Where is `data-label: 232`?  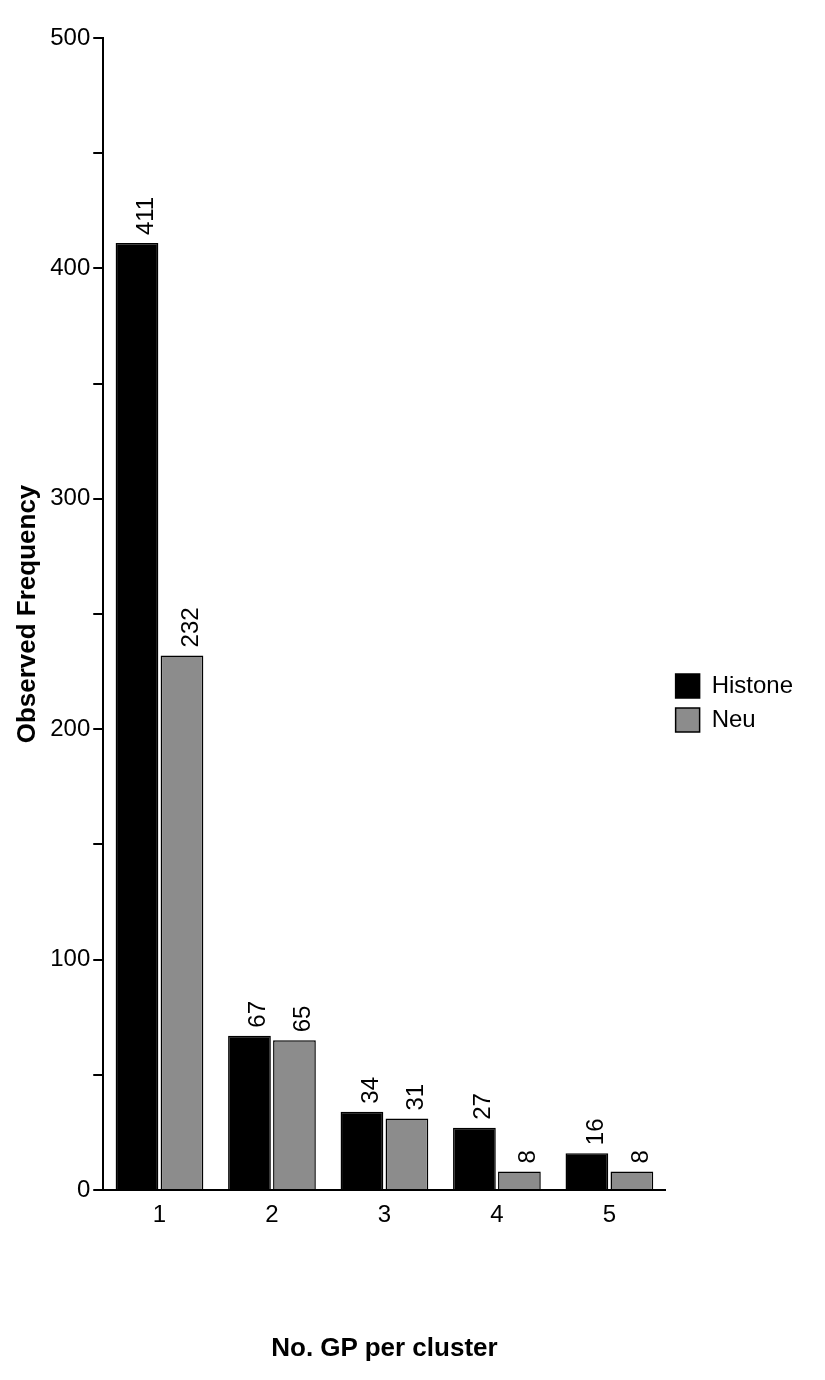 data-label: 232 is located at coordinates (189, 627).